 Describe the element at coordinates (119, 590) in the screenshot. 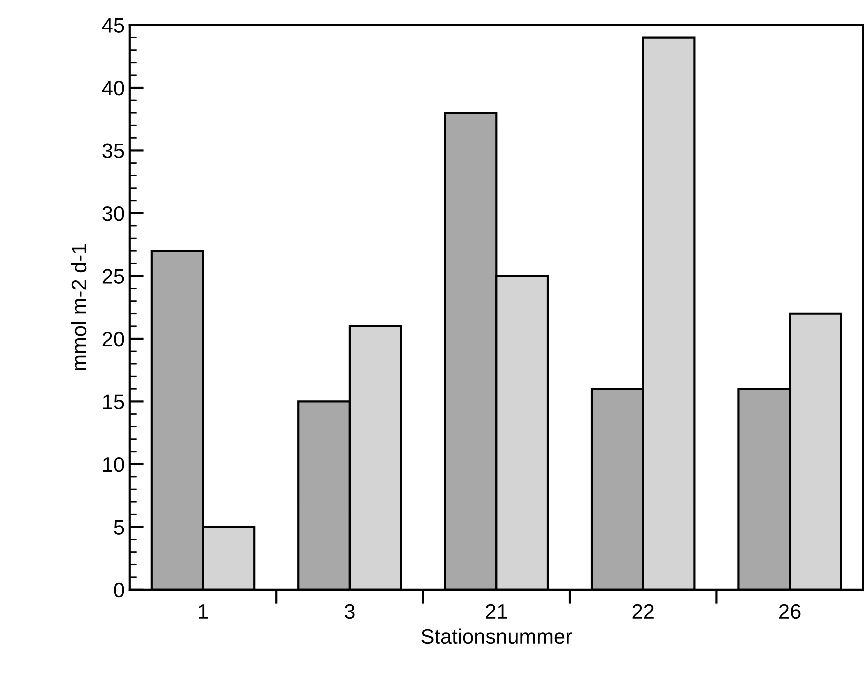

I see `y-tick-label: 0` at that location.